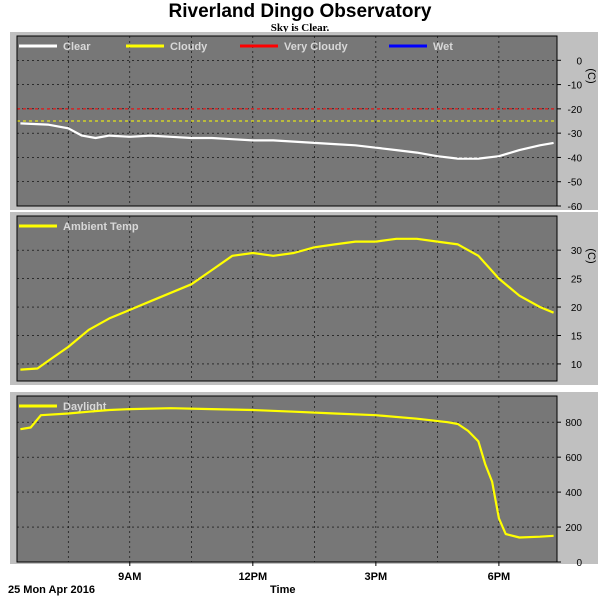  Describe the element at coordinates (575, 134) in the screenshot. I see `sky-temperature-ytick-label: -30` at that location.